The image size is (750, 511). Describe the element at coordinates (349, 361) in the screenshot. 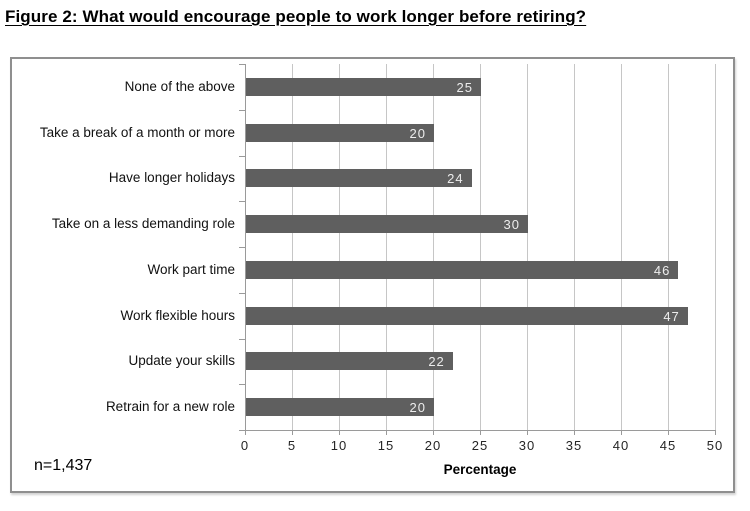

I see `bar: 22` at that location.